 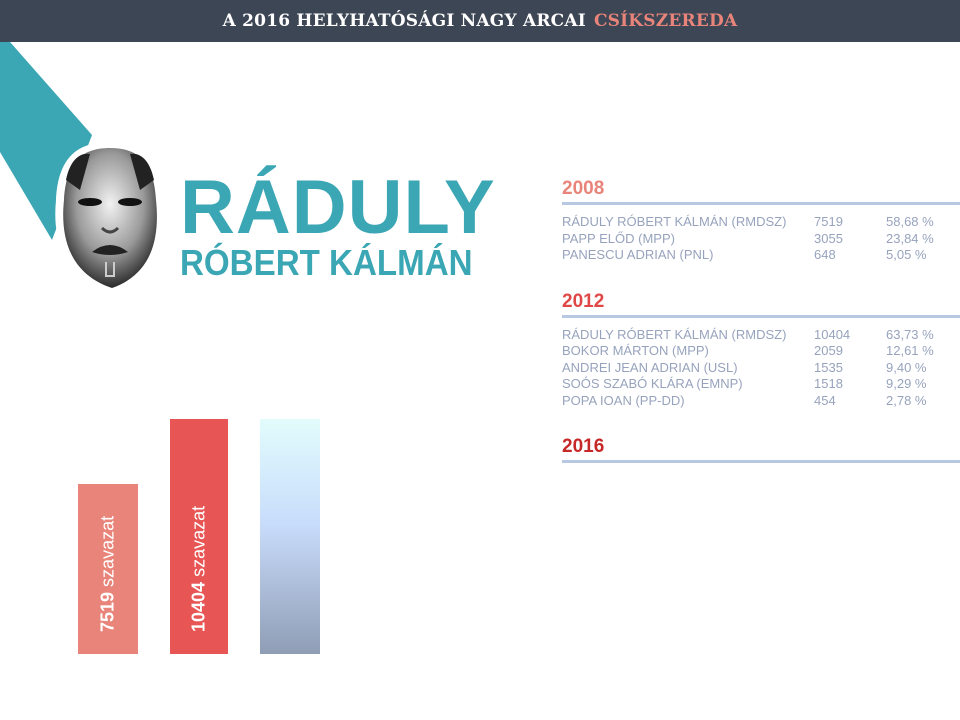 I want to click on candidate-last-name: RÁDULY, so click(x=338, y=207).